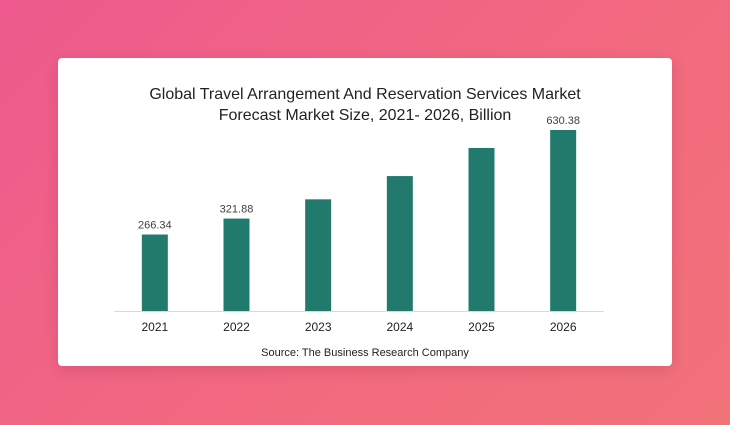  Describe the element at coordinates (318, 255) in the screenshot. I see `bar-2023` at that location.